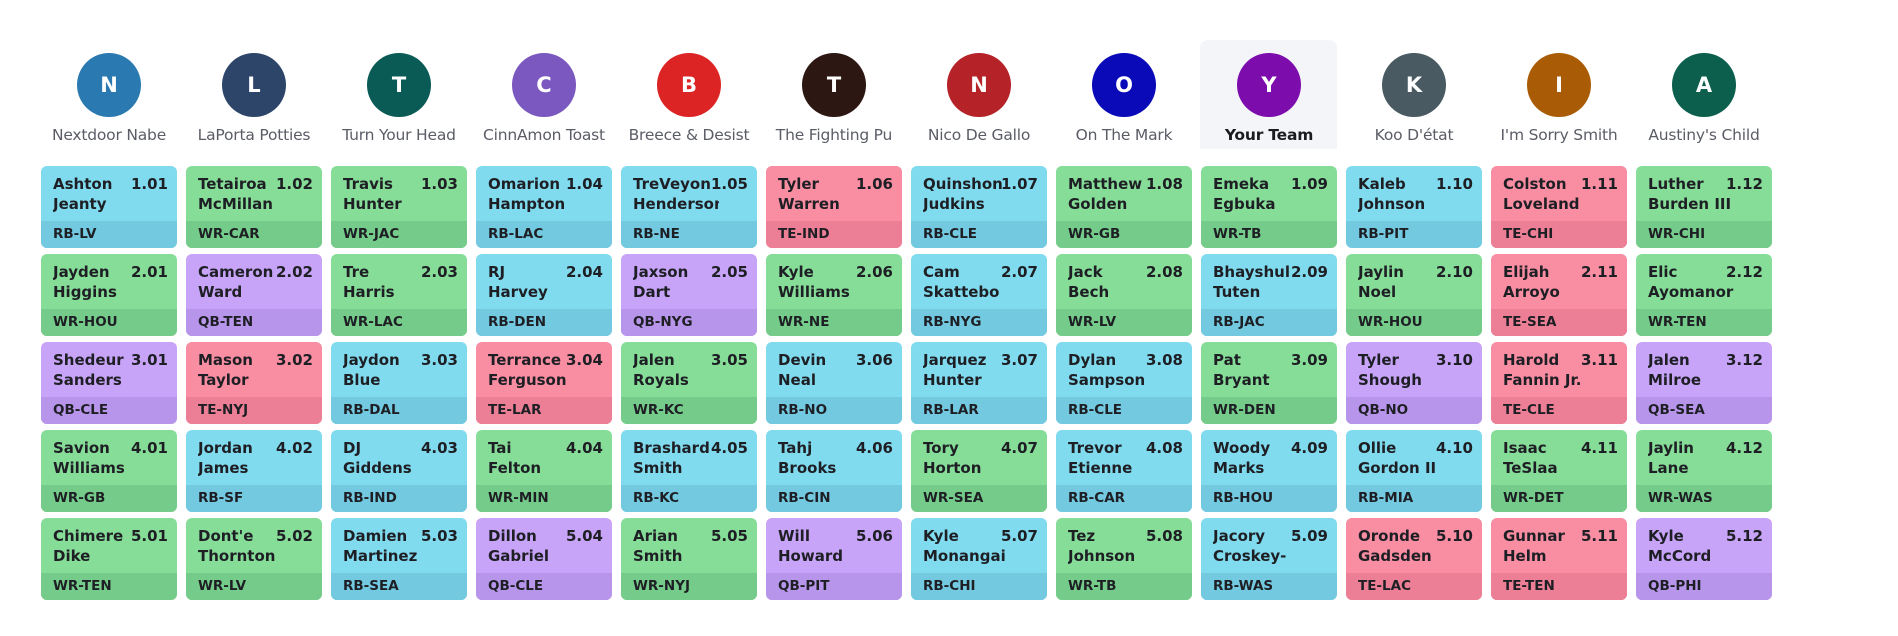 The height and width of the screenshot is (636, 1898). I want to click on pick-card: Tez Johnson 5.08 WR-TB, so click(1124, 559).